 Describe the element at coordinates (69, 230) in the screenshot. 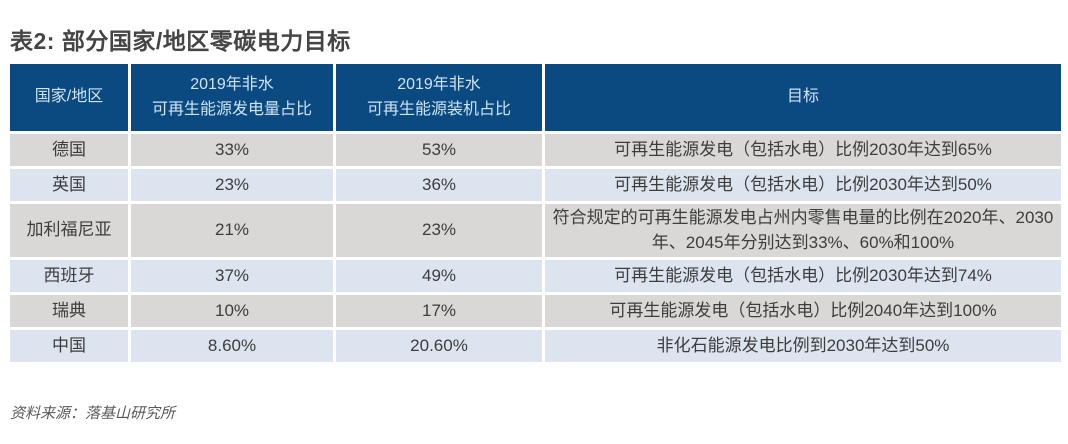

I see `cell-region: 加利福尼亚` at that location.